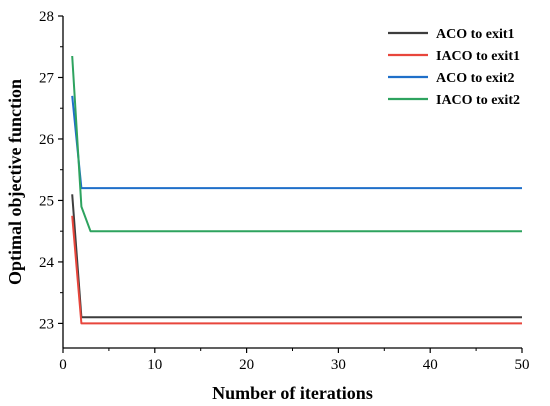 The width and height of the screenshot is (550, 406). What do you see at coordinates (46, 17) in the screenshot?
I see `y-tick-label: 28` at bounding box center [46, 17].